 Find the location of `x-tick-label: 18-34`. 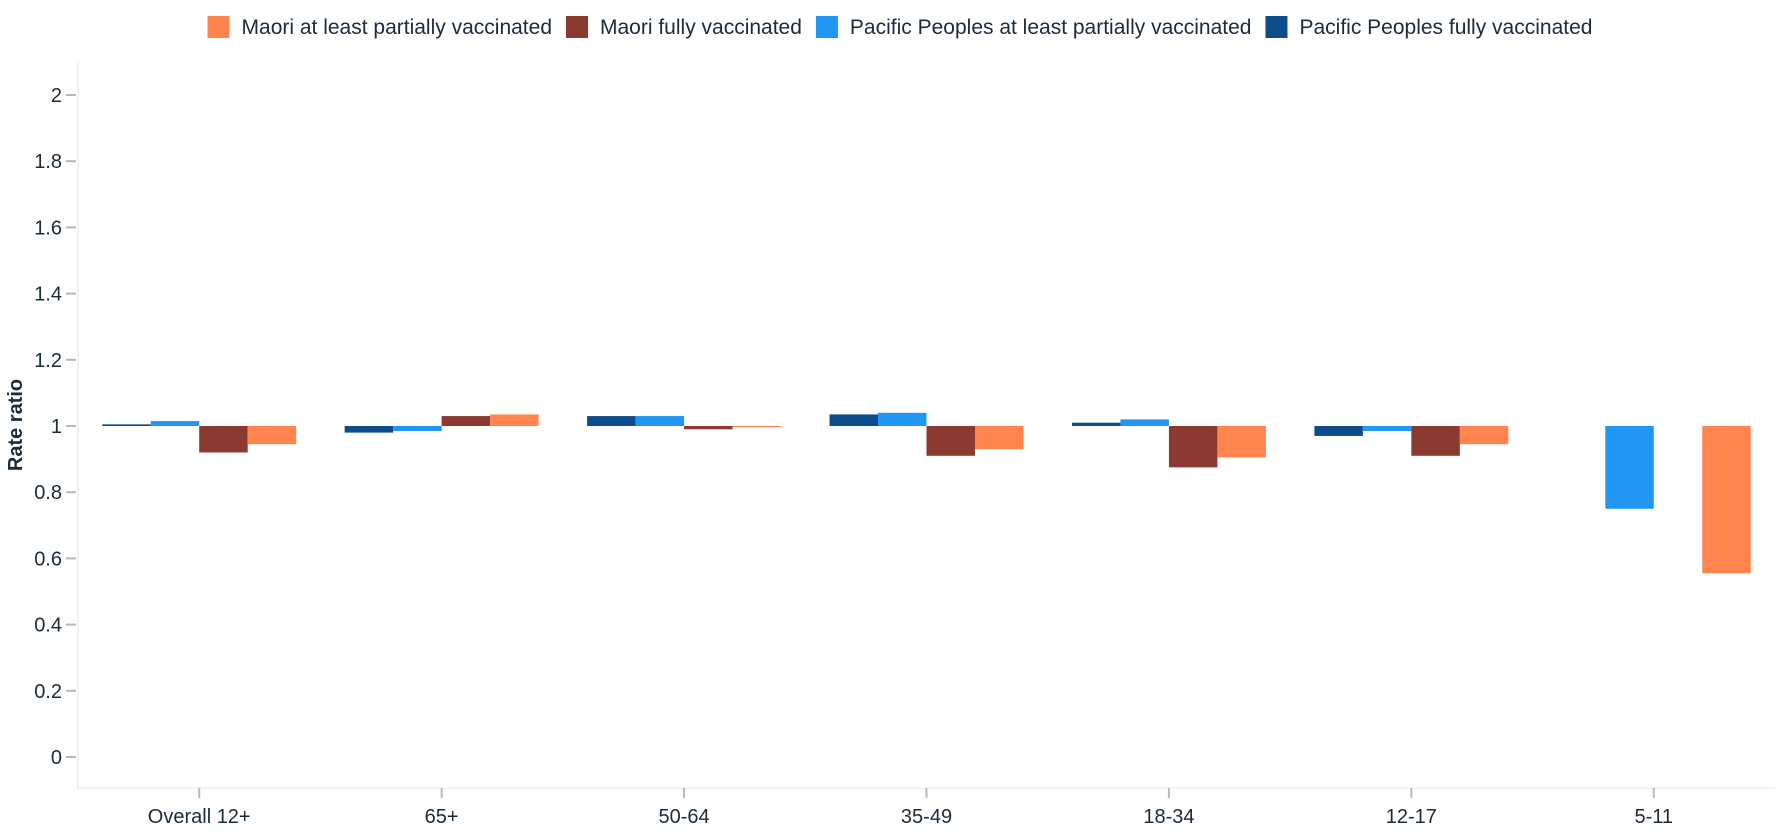

x-tick-label: 18-34 is located at coordinates (1168, 817).